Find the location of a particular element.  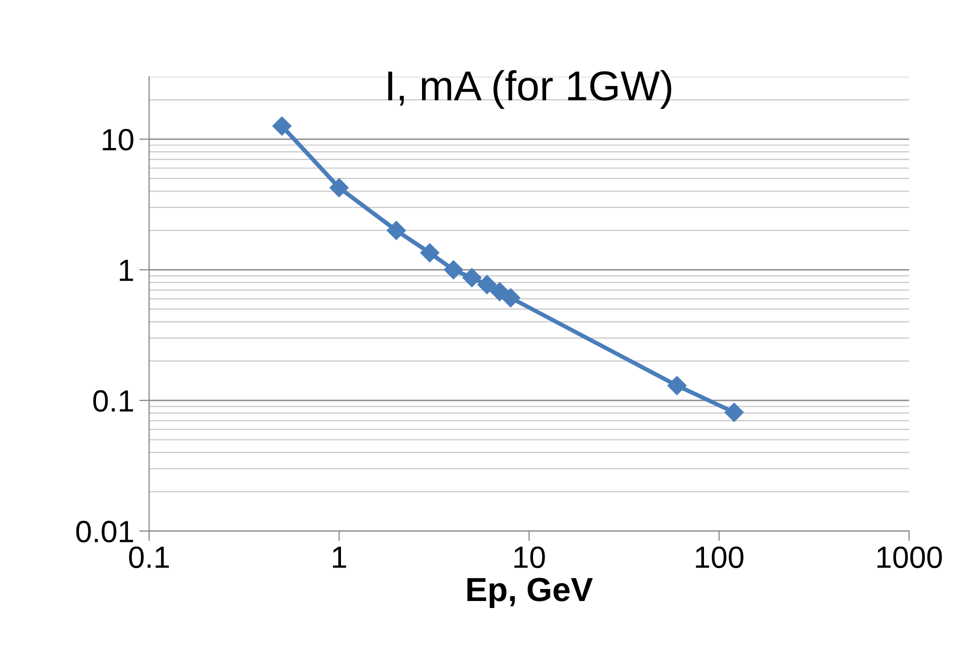

x-tick-label: 0.1 is located at coordinates (149, 557).